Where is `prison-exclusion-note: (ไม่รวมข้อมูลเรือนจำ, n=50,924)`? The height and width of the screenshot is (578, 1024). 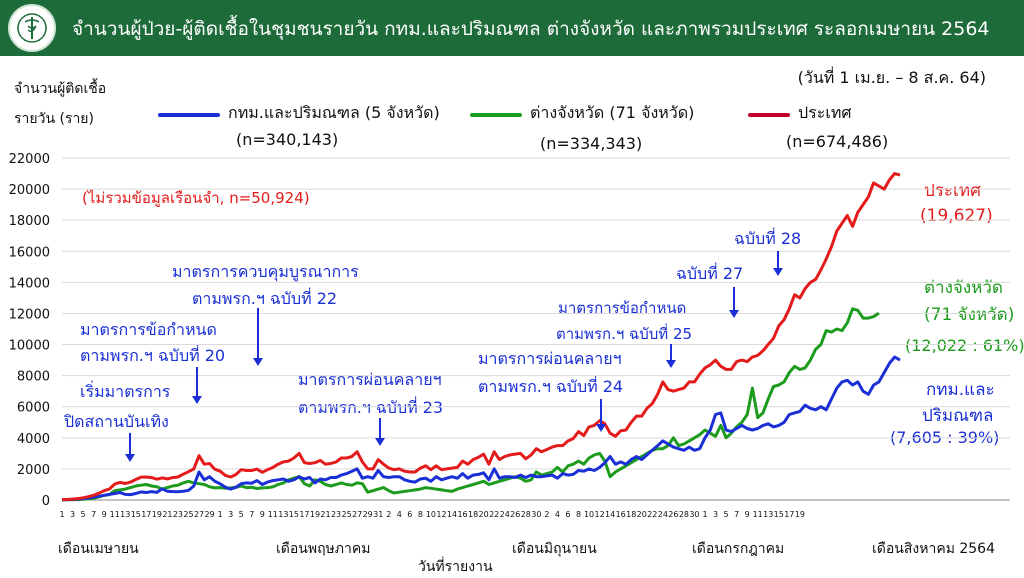 prison-exclusion-note: (ไม่รวมข้อมูลเรือนจำ, n=50,924) is located at coordinates (196, 198).